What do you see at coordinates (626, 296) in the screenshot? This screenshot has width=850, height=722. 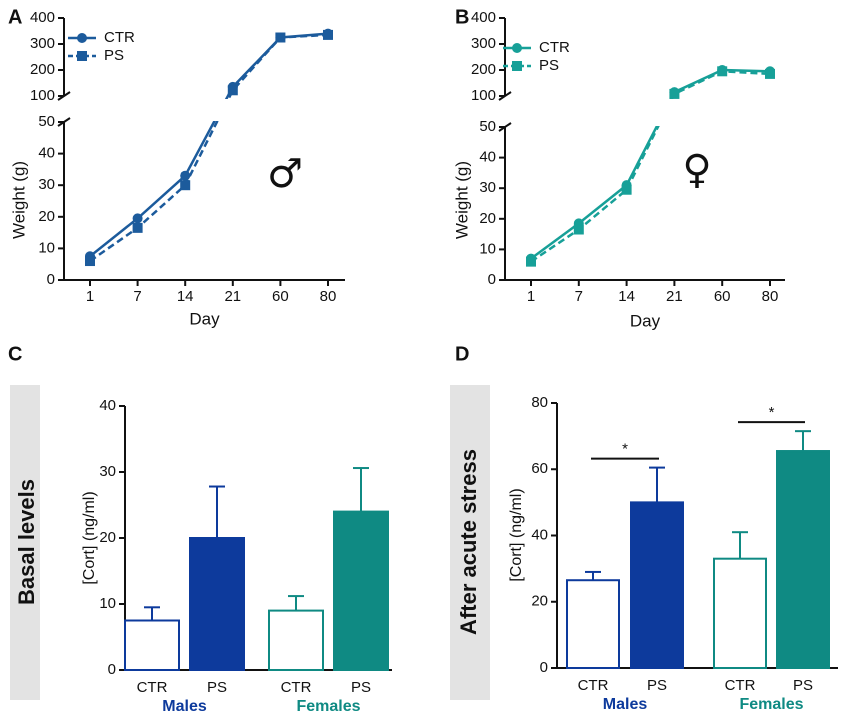 I see `x-tick-label: 14` at bounding box center [626, 296].